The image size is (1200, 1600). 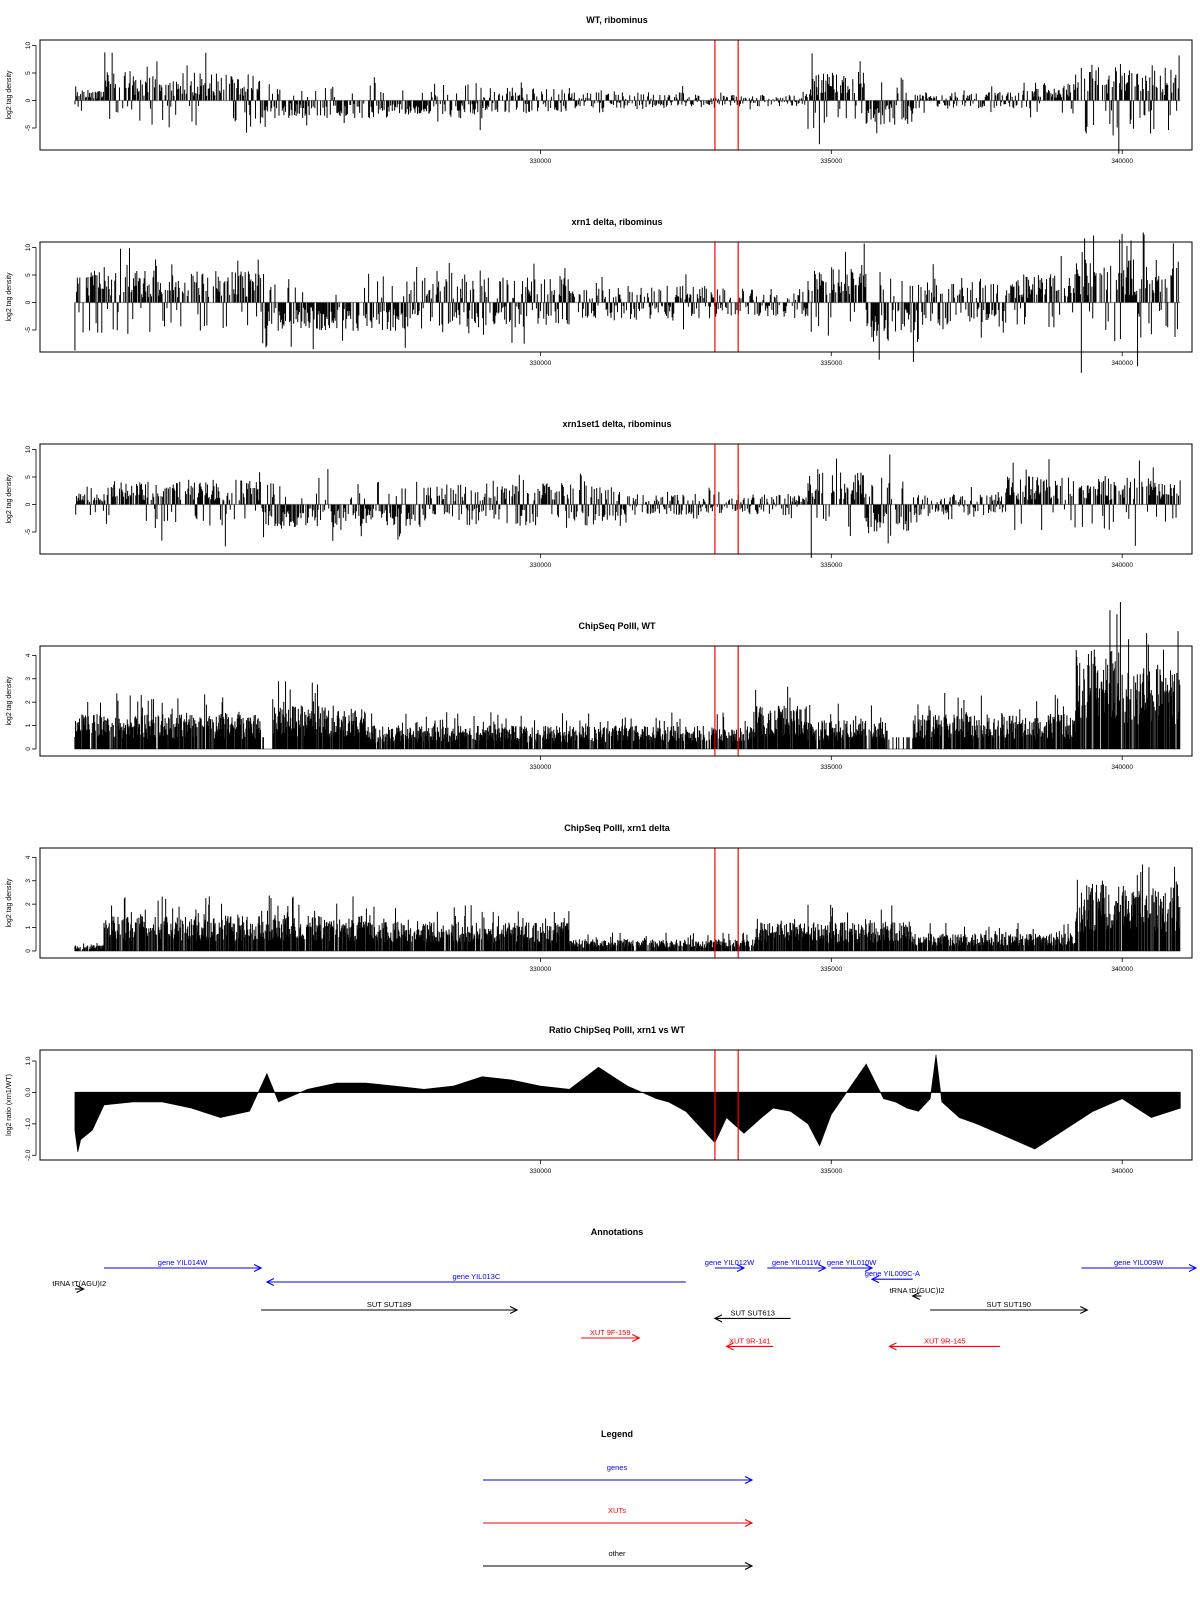 What do you see at coordinates (28, 679) in the screenshot?
I see `y-tick-label: 3` at bounding box center [28, 679].